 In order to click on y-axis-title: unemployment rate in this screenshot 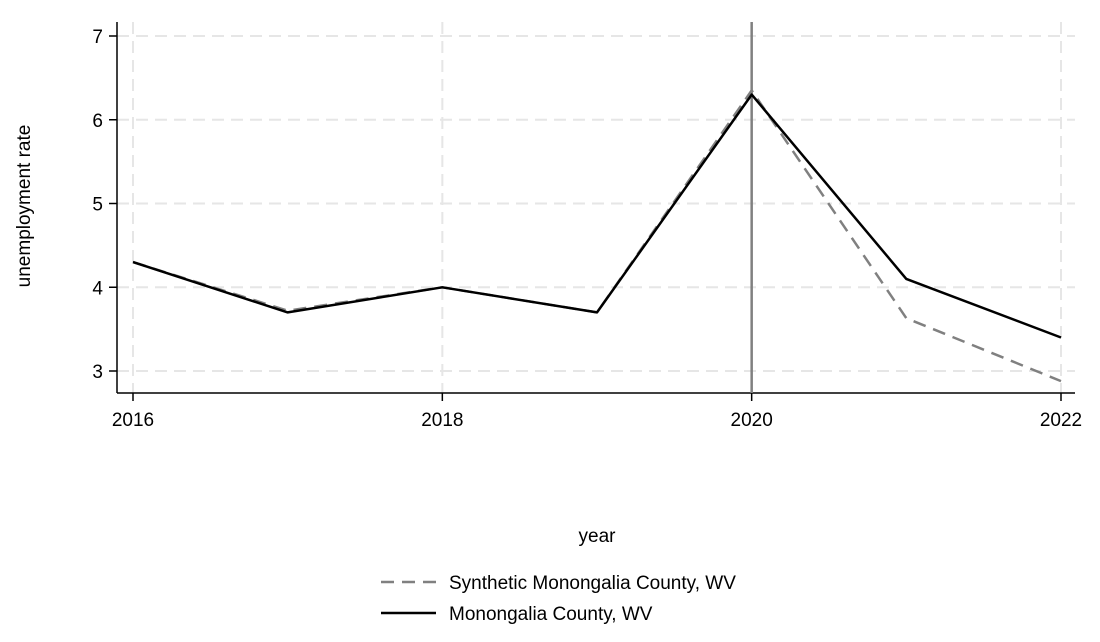, I will do `click(24, 206)`.